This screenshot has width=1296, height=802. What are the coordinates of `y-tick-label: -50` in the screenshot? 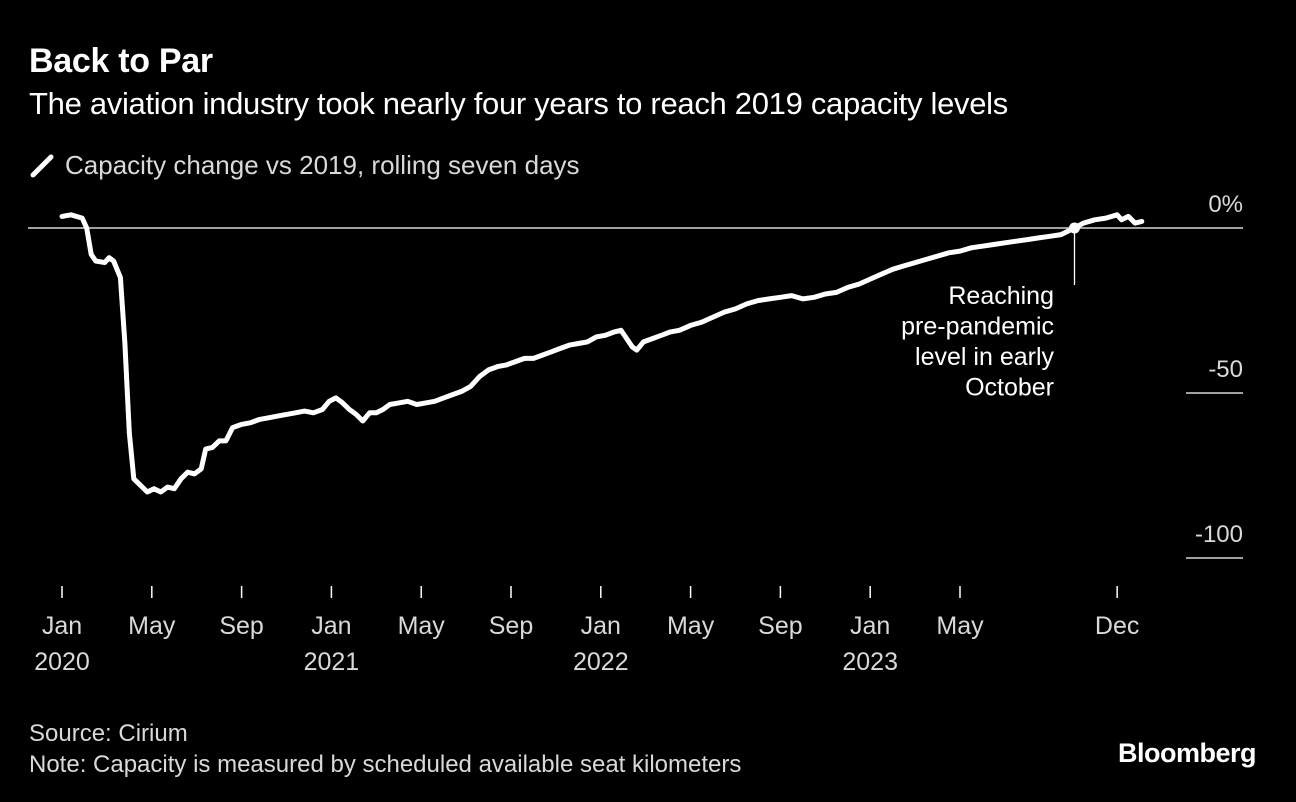 It's located at (1225, 369).